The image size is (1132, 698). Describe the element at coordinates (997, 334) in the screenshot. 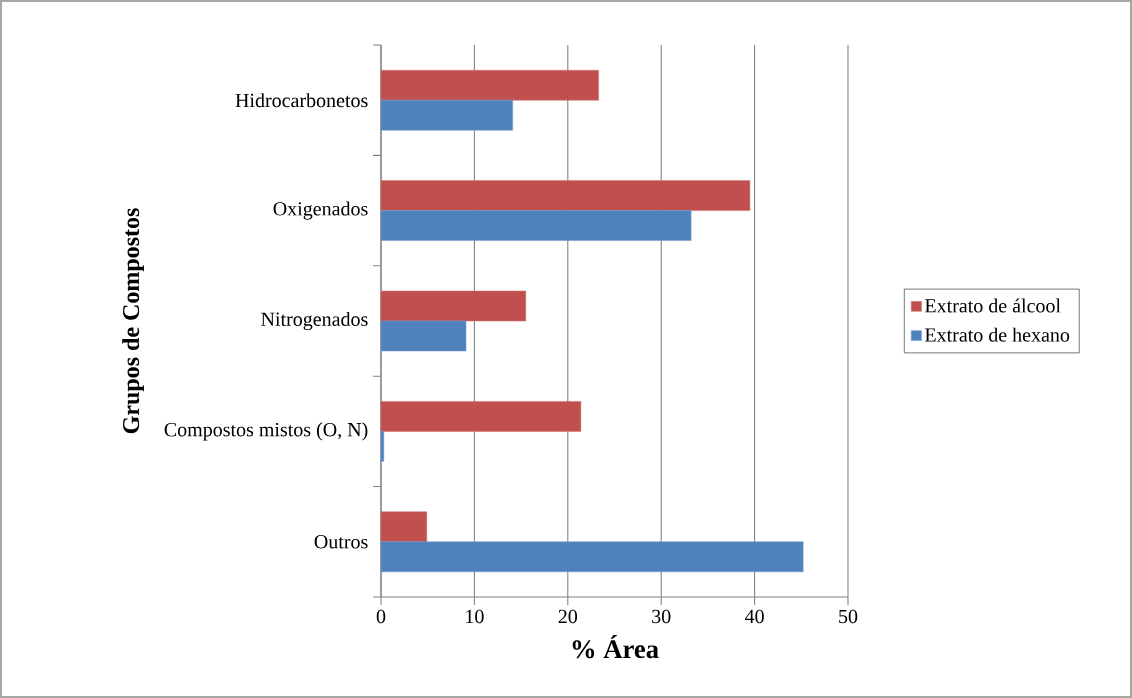

I see `legend-label: Extrato de hexano` at that location.